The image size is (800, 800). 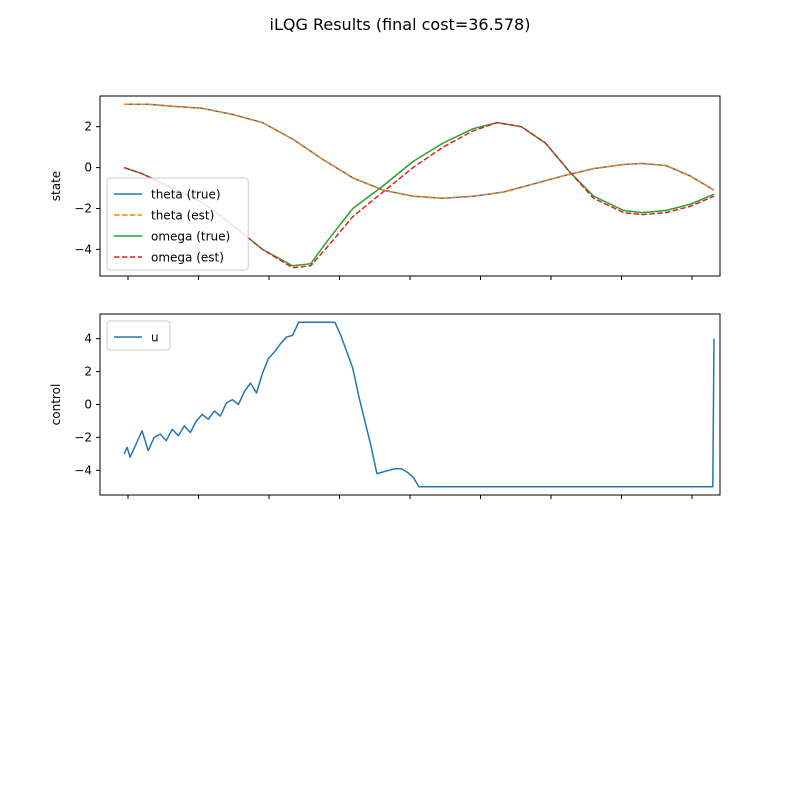 I want to click on state-axis-label: state, so click(x=56, y=186).